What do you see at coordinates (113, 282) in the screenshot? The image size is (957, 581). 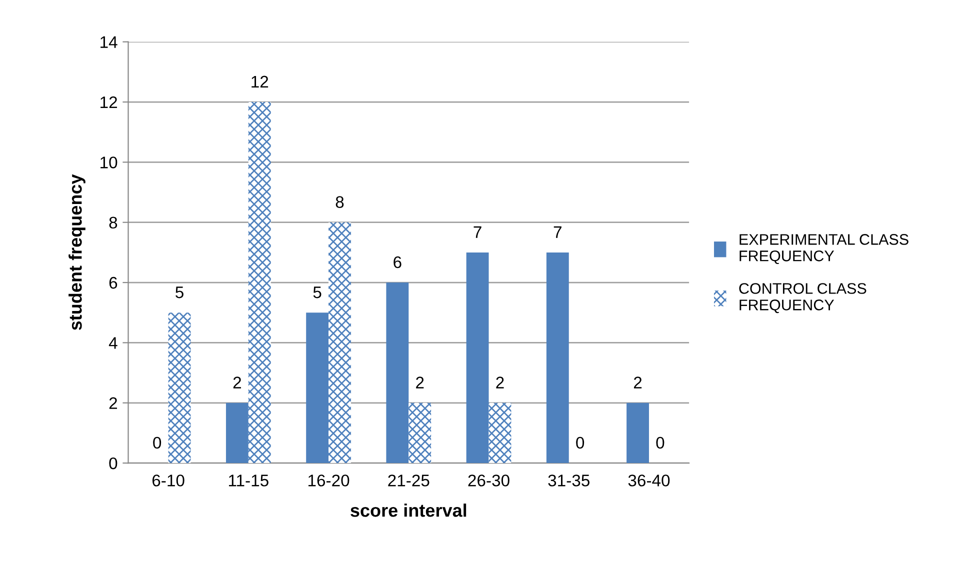 I see `y-tick-label: 6` at bounding box center [113, 282].